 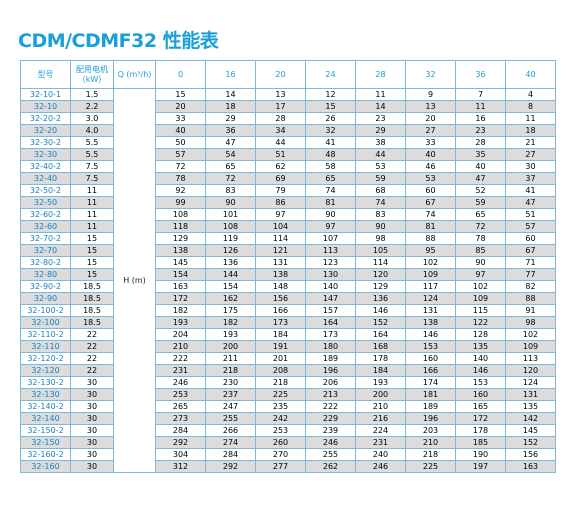 I want to click on header-row: 型号 配用电机（kW） Q (m³/h) 0 16 20 24 28 32 36 40, so click(x=288, y=74).